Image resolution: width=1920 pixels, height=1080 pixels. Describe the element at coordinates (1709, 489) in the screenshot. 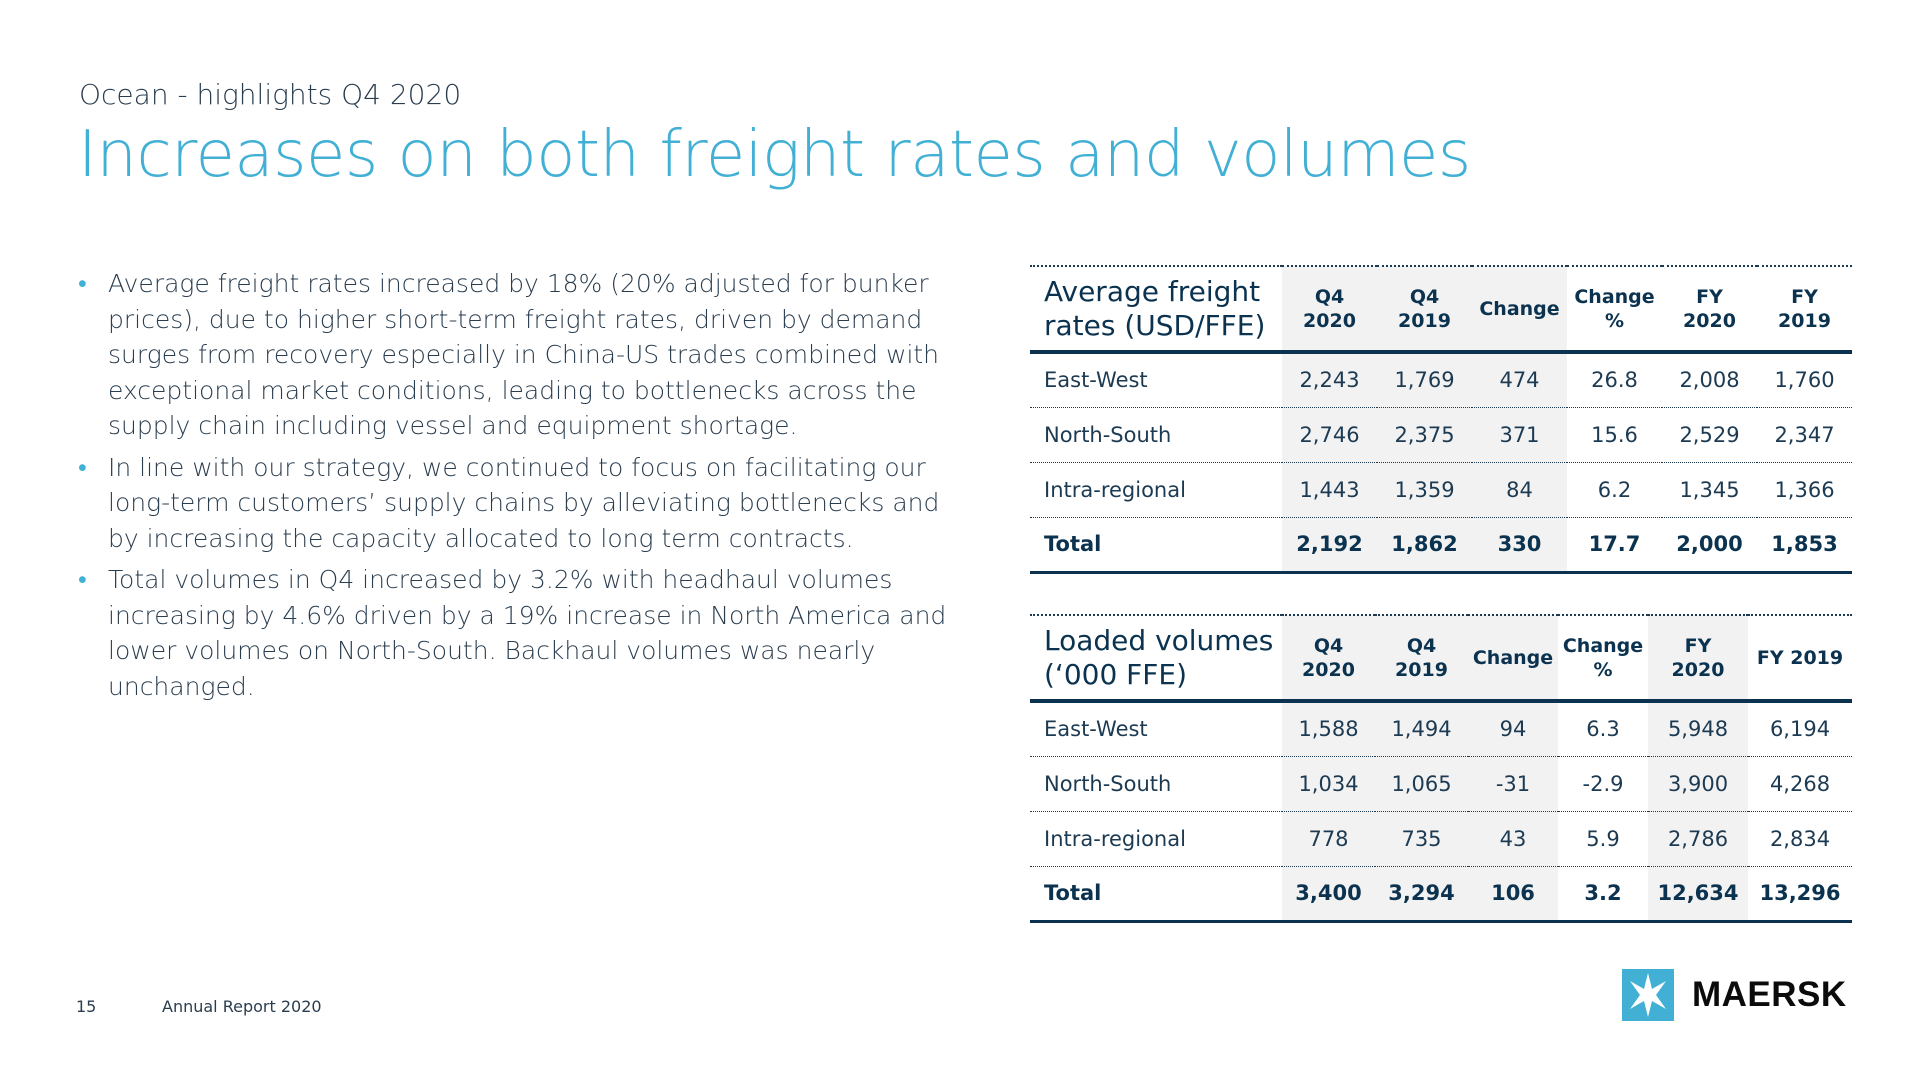

I see `cell: 1,345` at that location.